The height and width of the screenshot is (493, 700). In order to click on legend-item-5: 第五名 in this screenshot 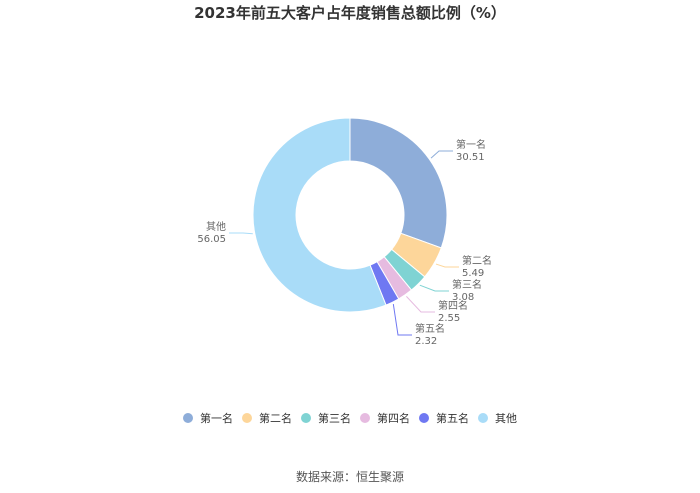, I will do `click(444, 418)`.